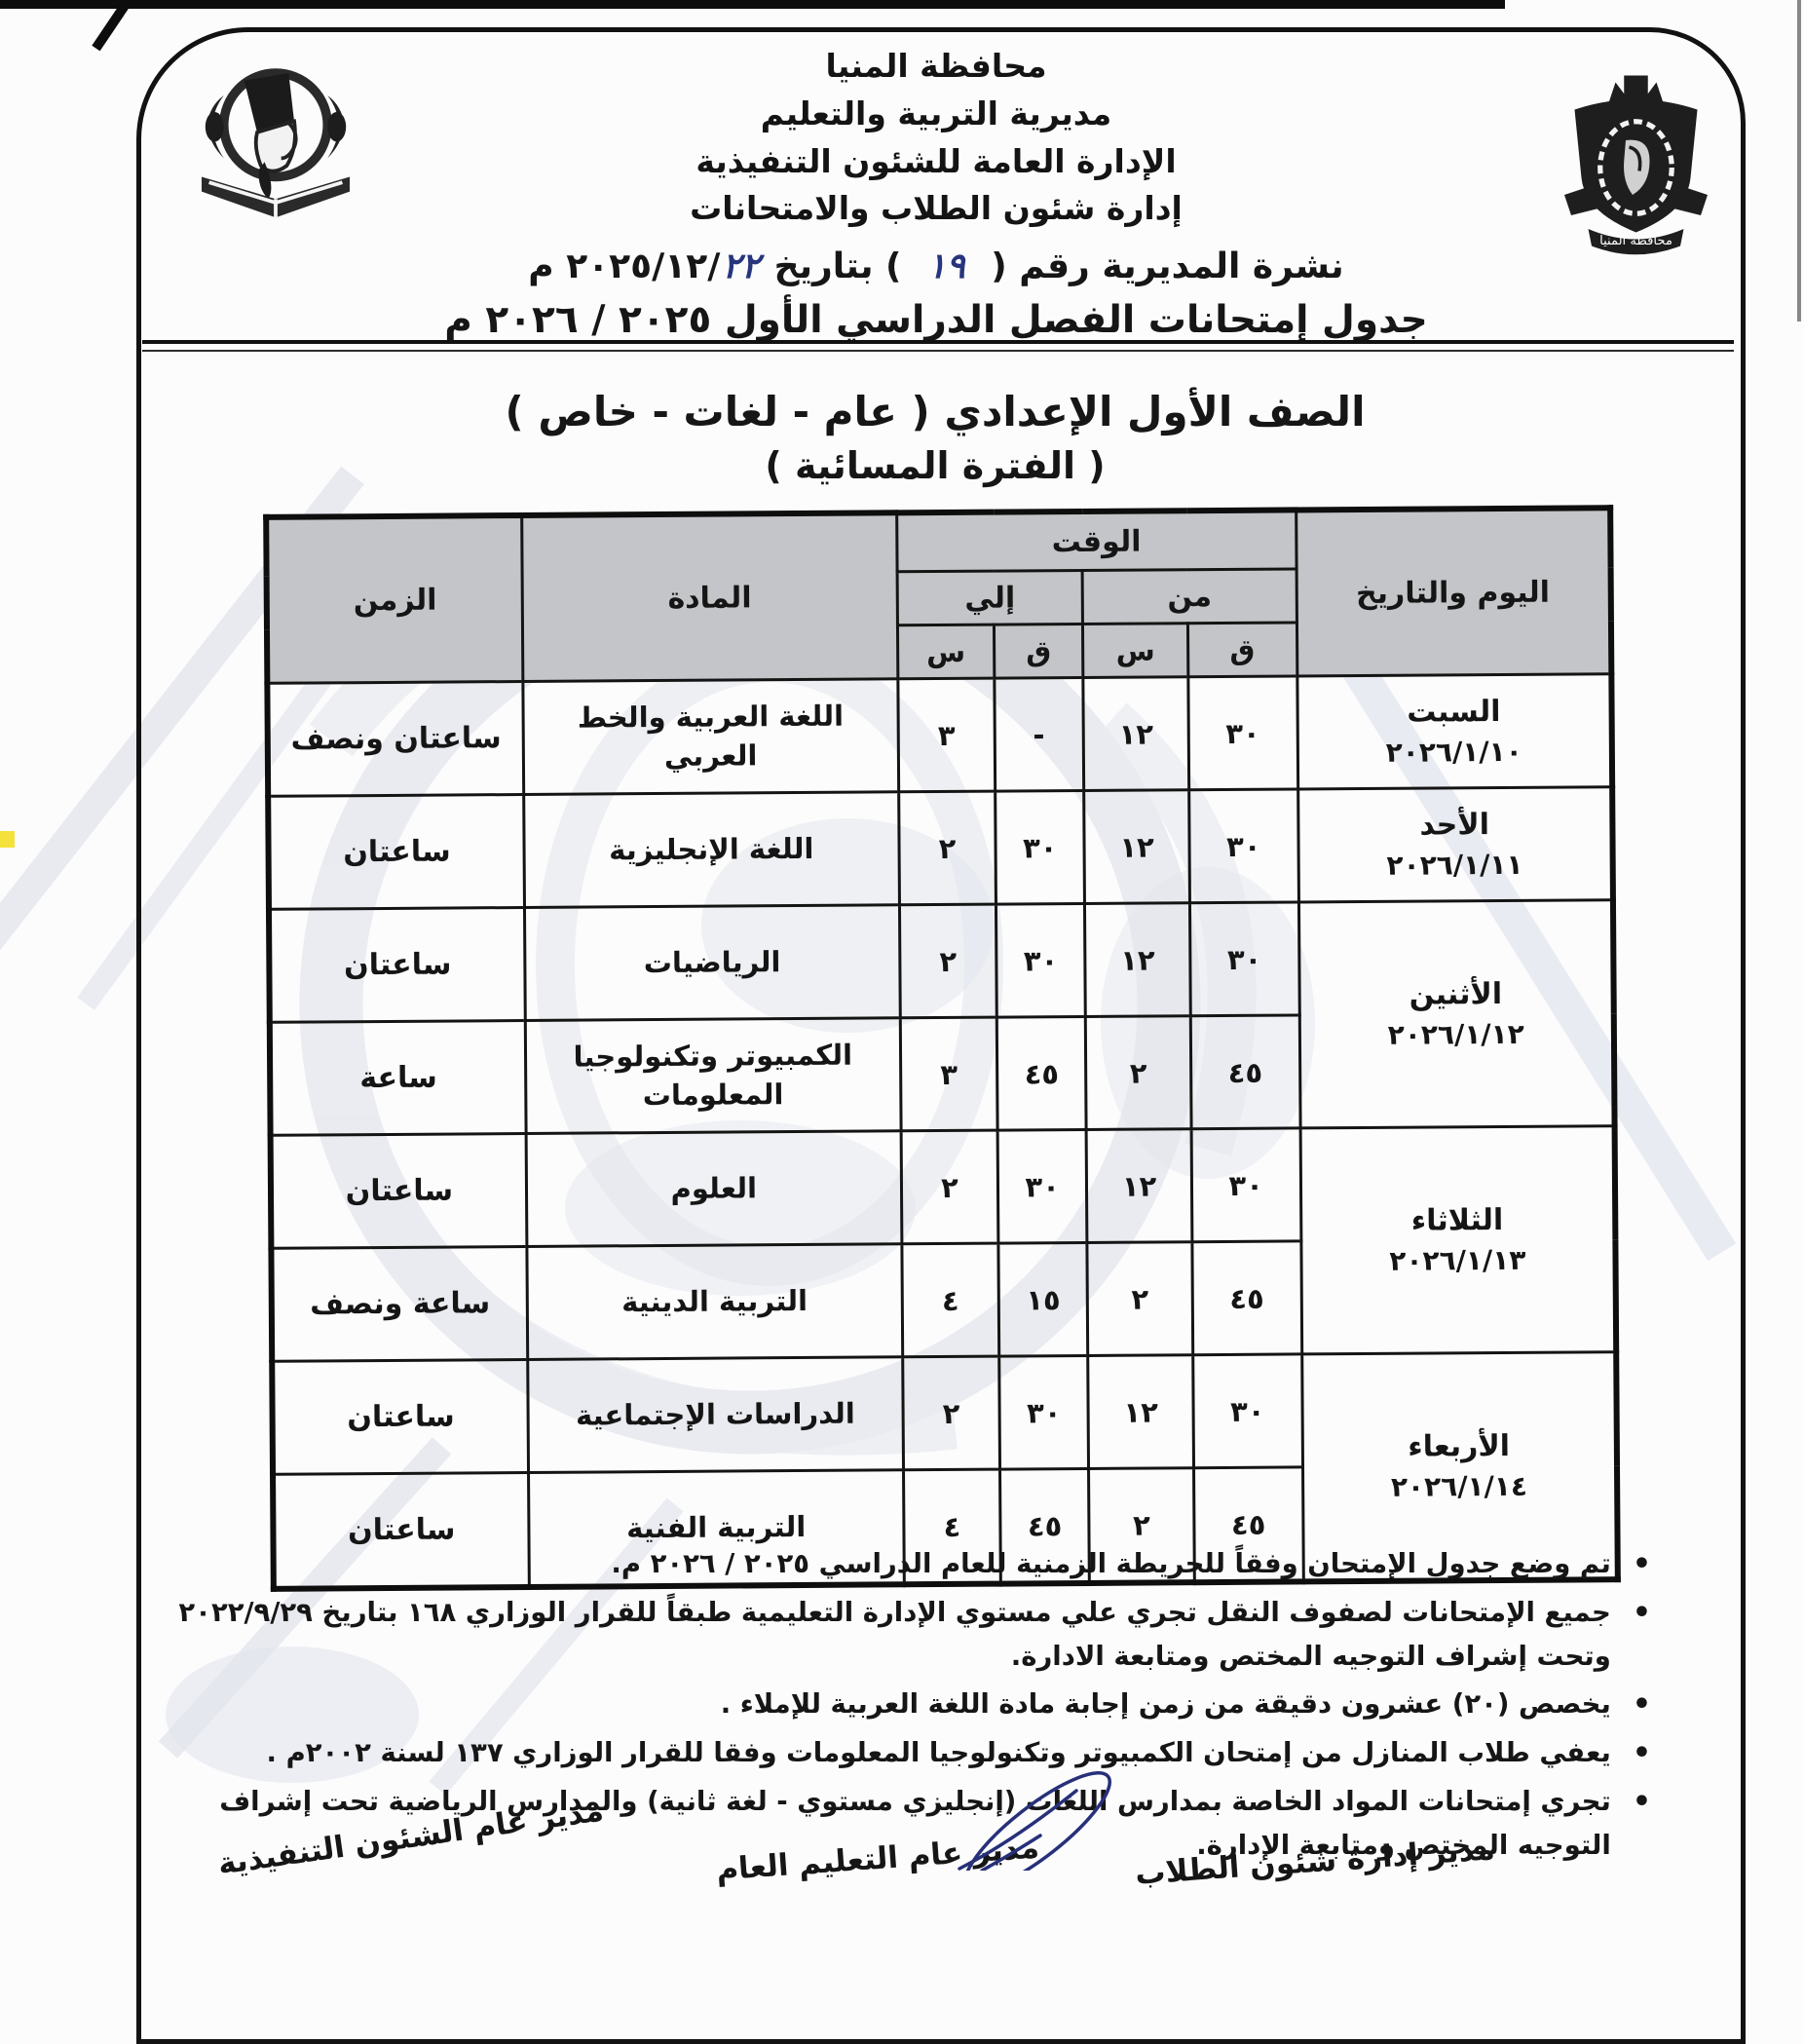  Describe the element at coordinates (711, 849) in the screenshot. I see `subject-cell: اللغة الإنجليزية` at that location.